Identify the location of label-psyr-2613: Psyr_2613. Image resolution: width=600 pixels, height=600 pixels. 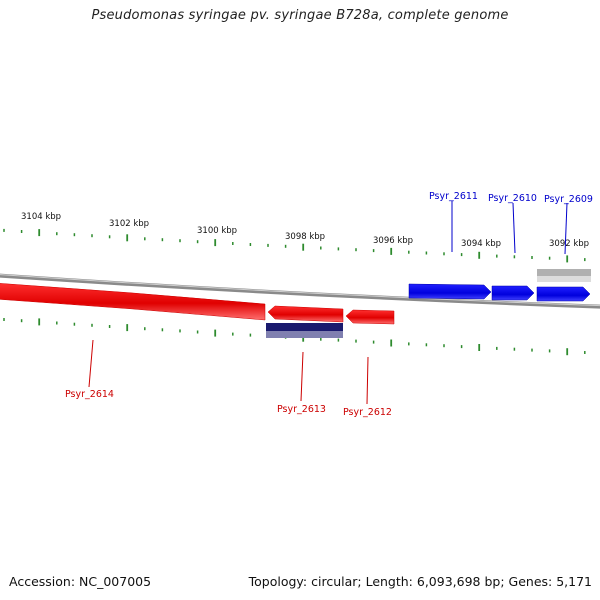
(301, 409).